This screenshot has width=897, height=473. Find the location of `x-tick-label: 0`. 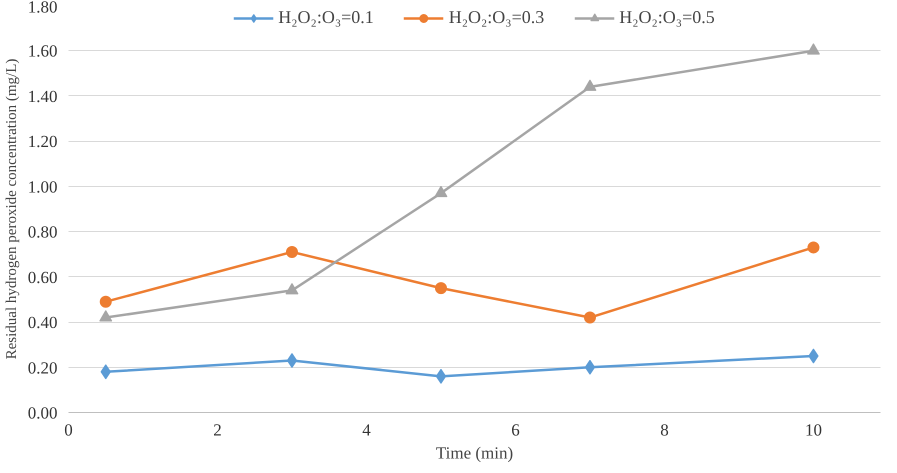

x-tick-label: 0 is located at coordinates (68, 430).